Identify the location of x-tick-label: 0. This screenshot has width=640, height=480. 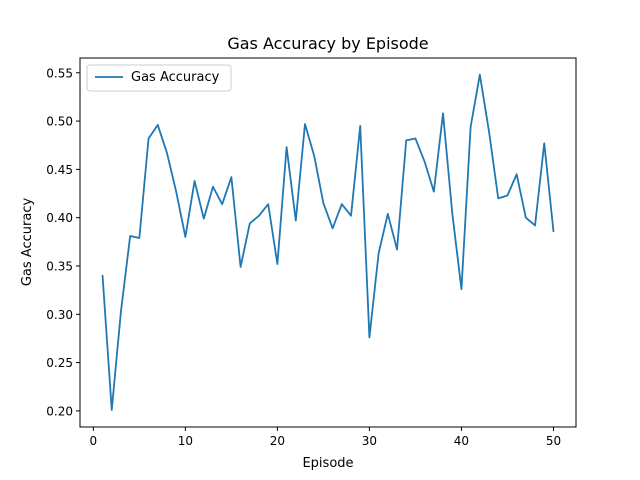
(94, 441).